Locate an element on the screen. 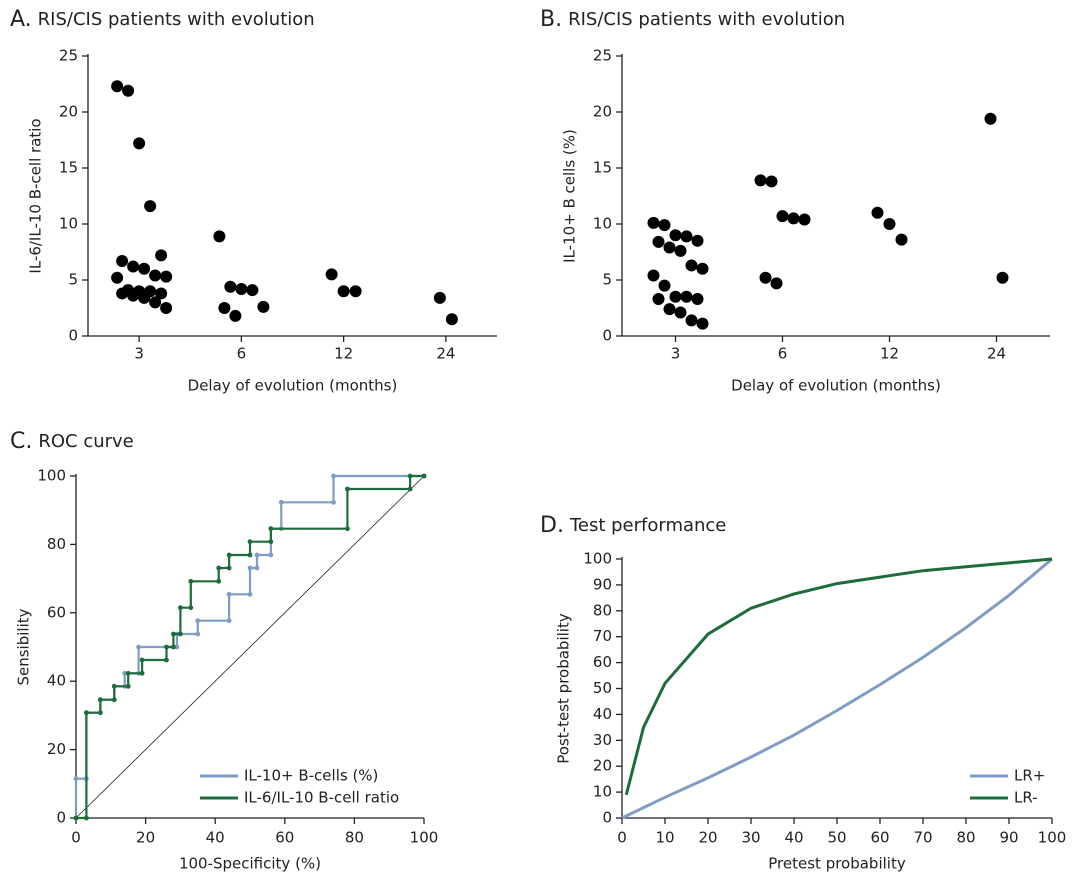  y-axis-label: IL-10+ B cells (%) is located at coordinates (570, 196).